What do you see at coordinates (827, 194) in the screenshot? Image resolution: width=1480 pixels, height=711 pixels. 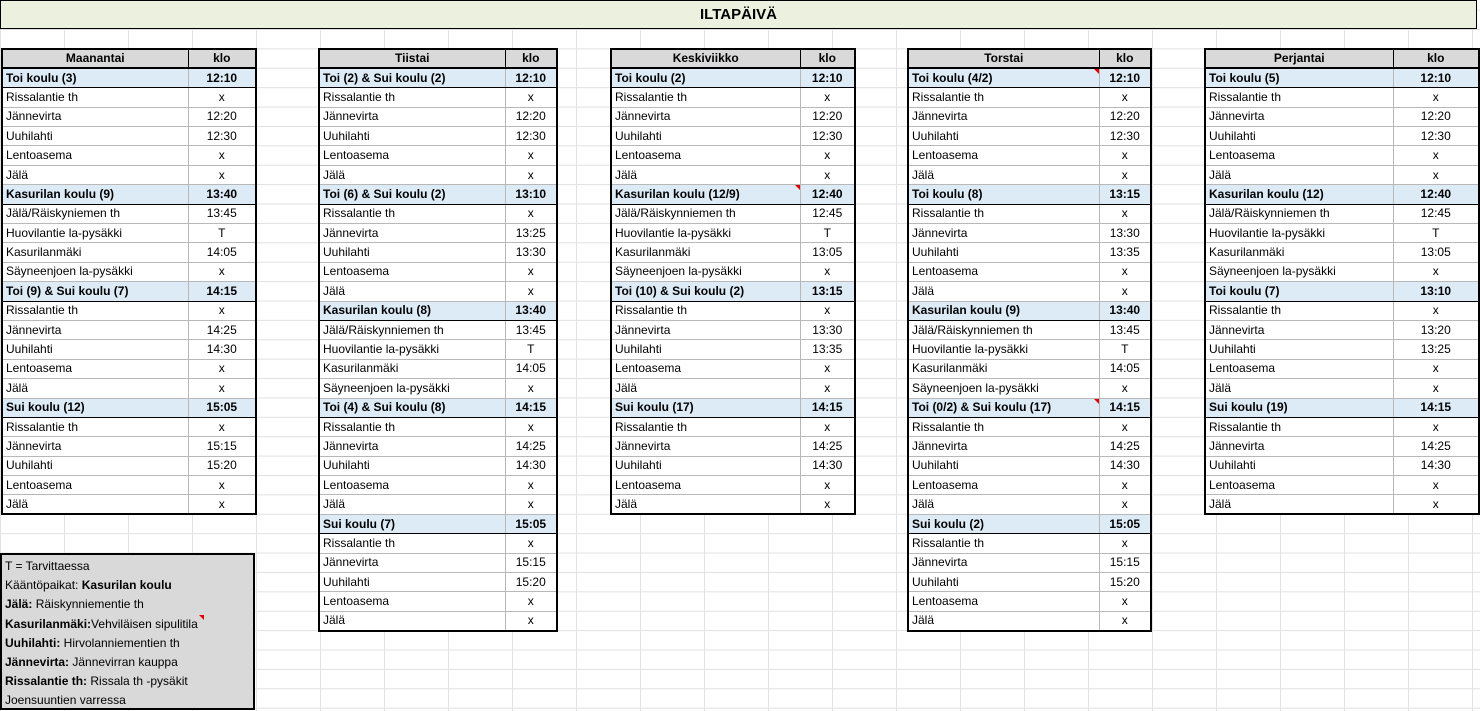 I see `departure-time-cell: 12:40` at bounding box center [827, 194].